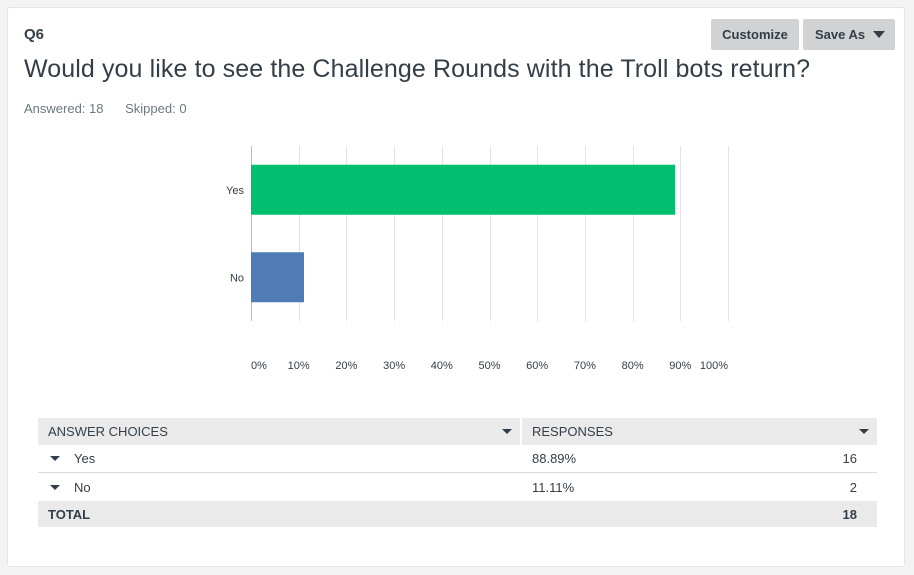 The height and width of the screenshot is (575, 914). What do you see at coordinates (299, 365) in the screenshot?
I see `x-tick-label: 10%` at bounding box center [299, 365].